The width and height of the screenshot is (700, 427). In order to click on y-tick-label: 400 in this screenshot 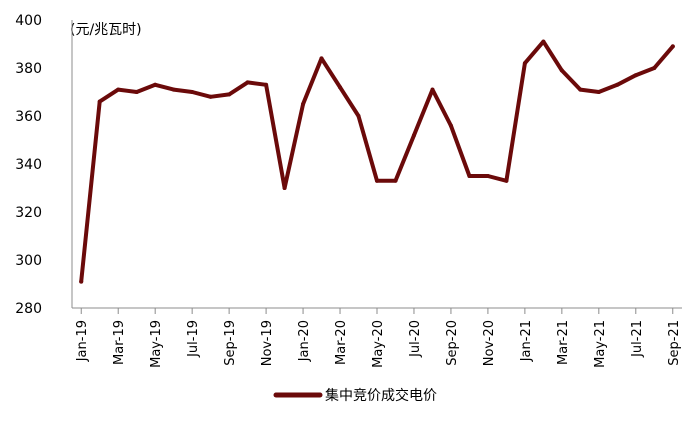, I will do `click(28, 21)`.